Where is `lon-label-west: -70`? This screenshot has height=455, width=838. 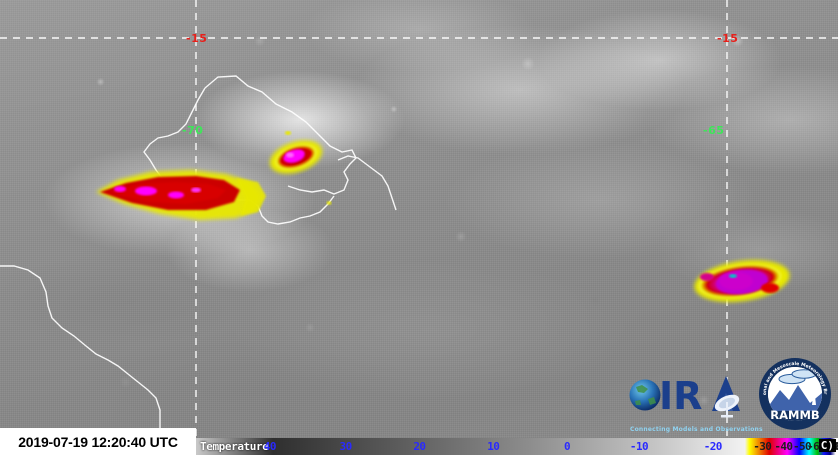
lon-label-west: -70 is located at coordinates (193, 130).